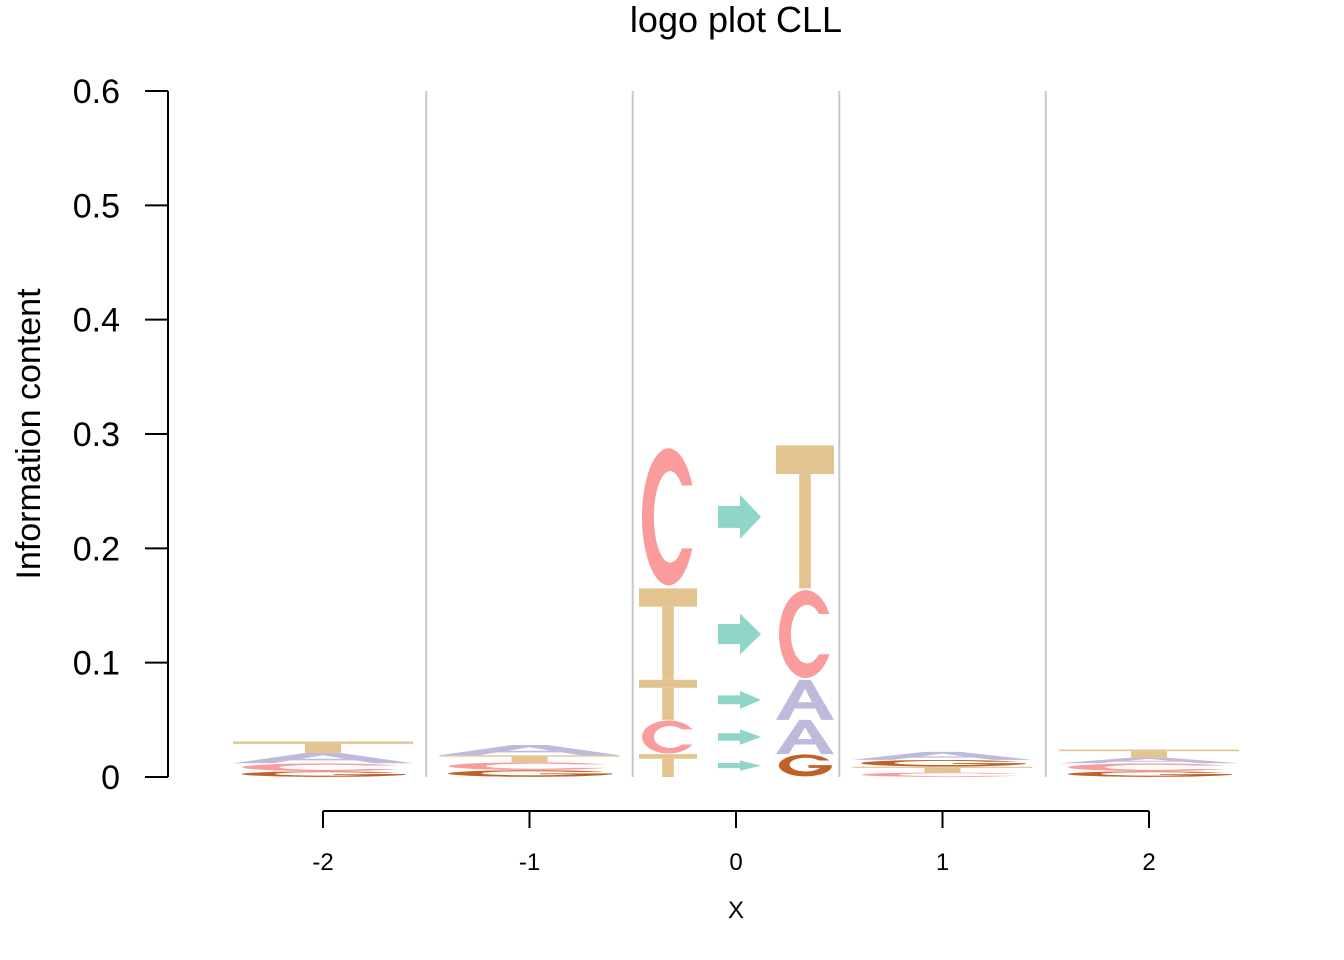  What do you see at coordinates (96, 435) in the screenshot?
I see `y-tick-label: 0.3` at bounding box center [96, 435].